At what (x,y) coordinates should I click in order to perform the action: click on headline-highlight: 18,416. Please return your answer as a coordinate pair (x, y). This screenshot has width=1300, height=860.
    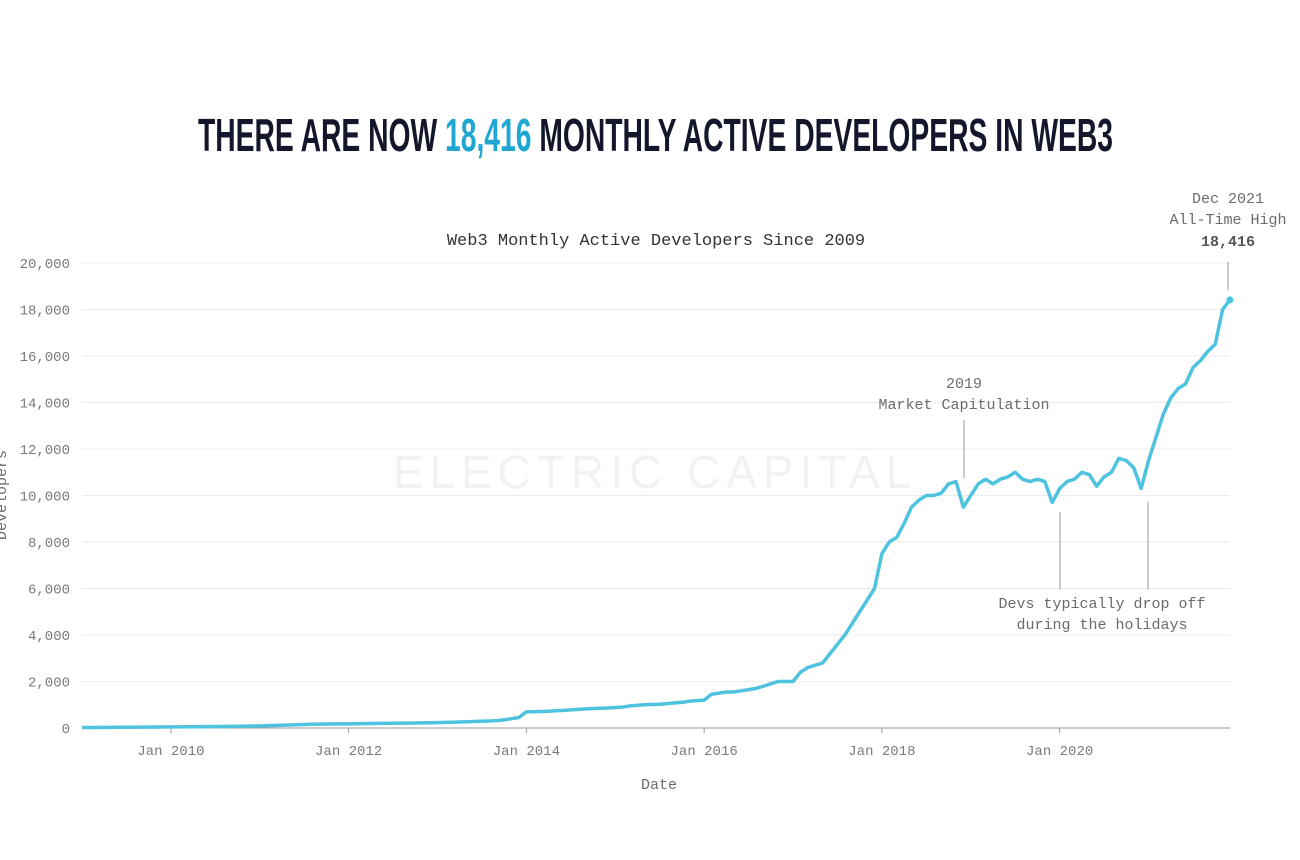
    Looking at the image, I should click on (488, 135).